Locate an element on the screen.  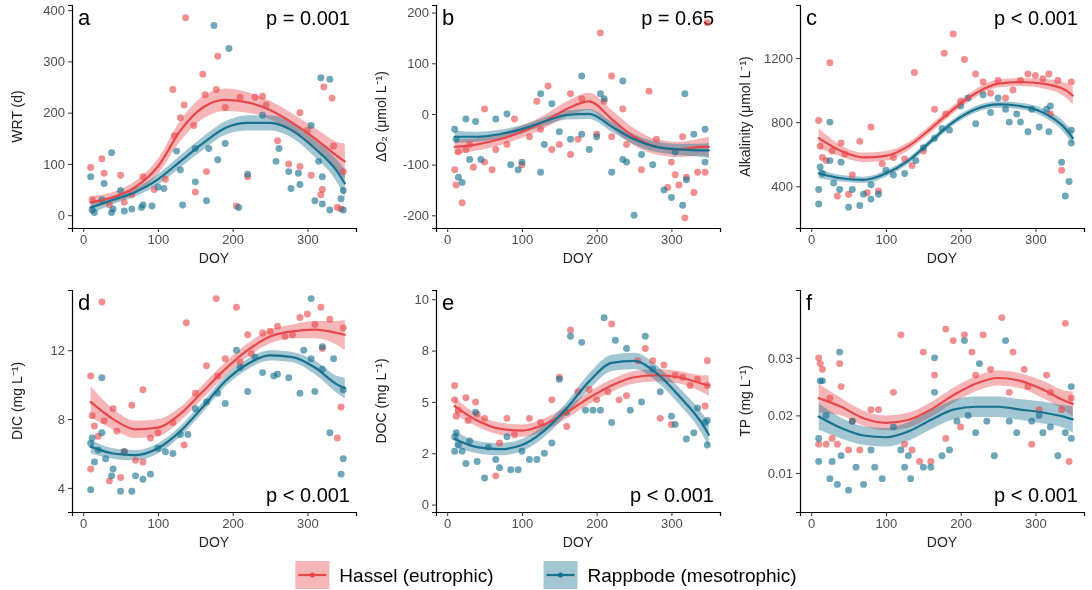
x-tick-label: 300 is located at coordinates (308, 240).